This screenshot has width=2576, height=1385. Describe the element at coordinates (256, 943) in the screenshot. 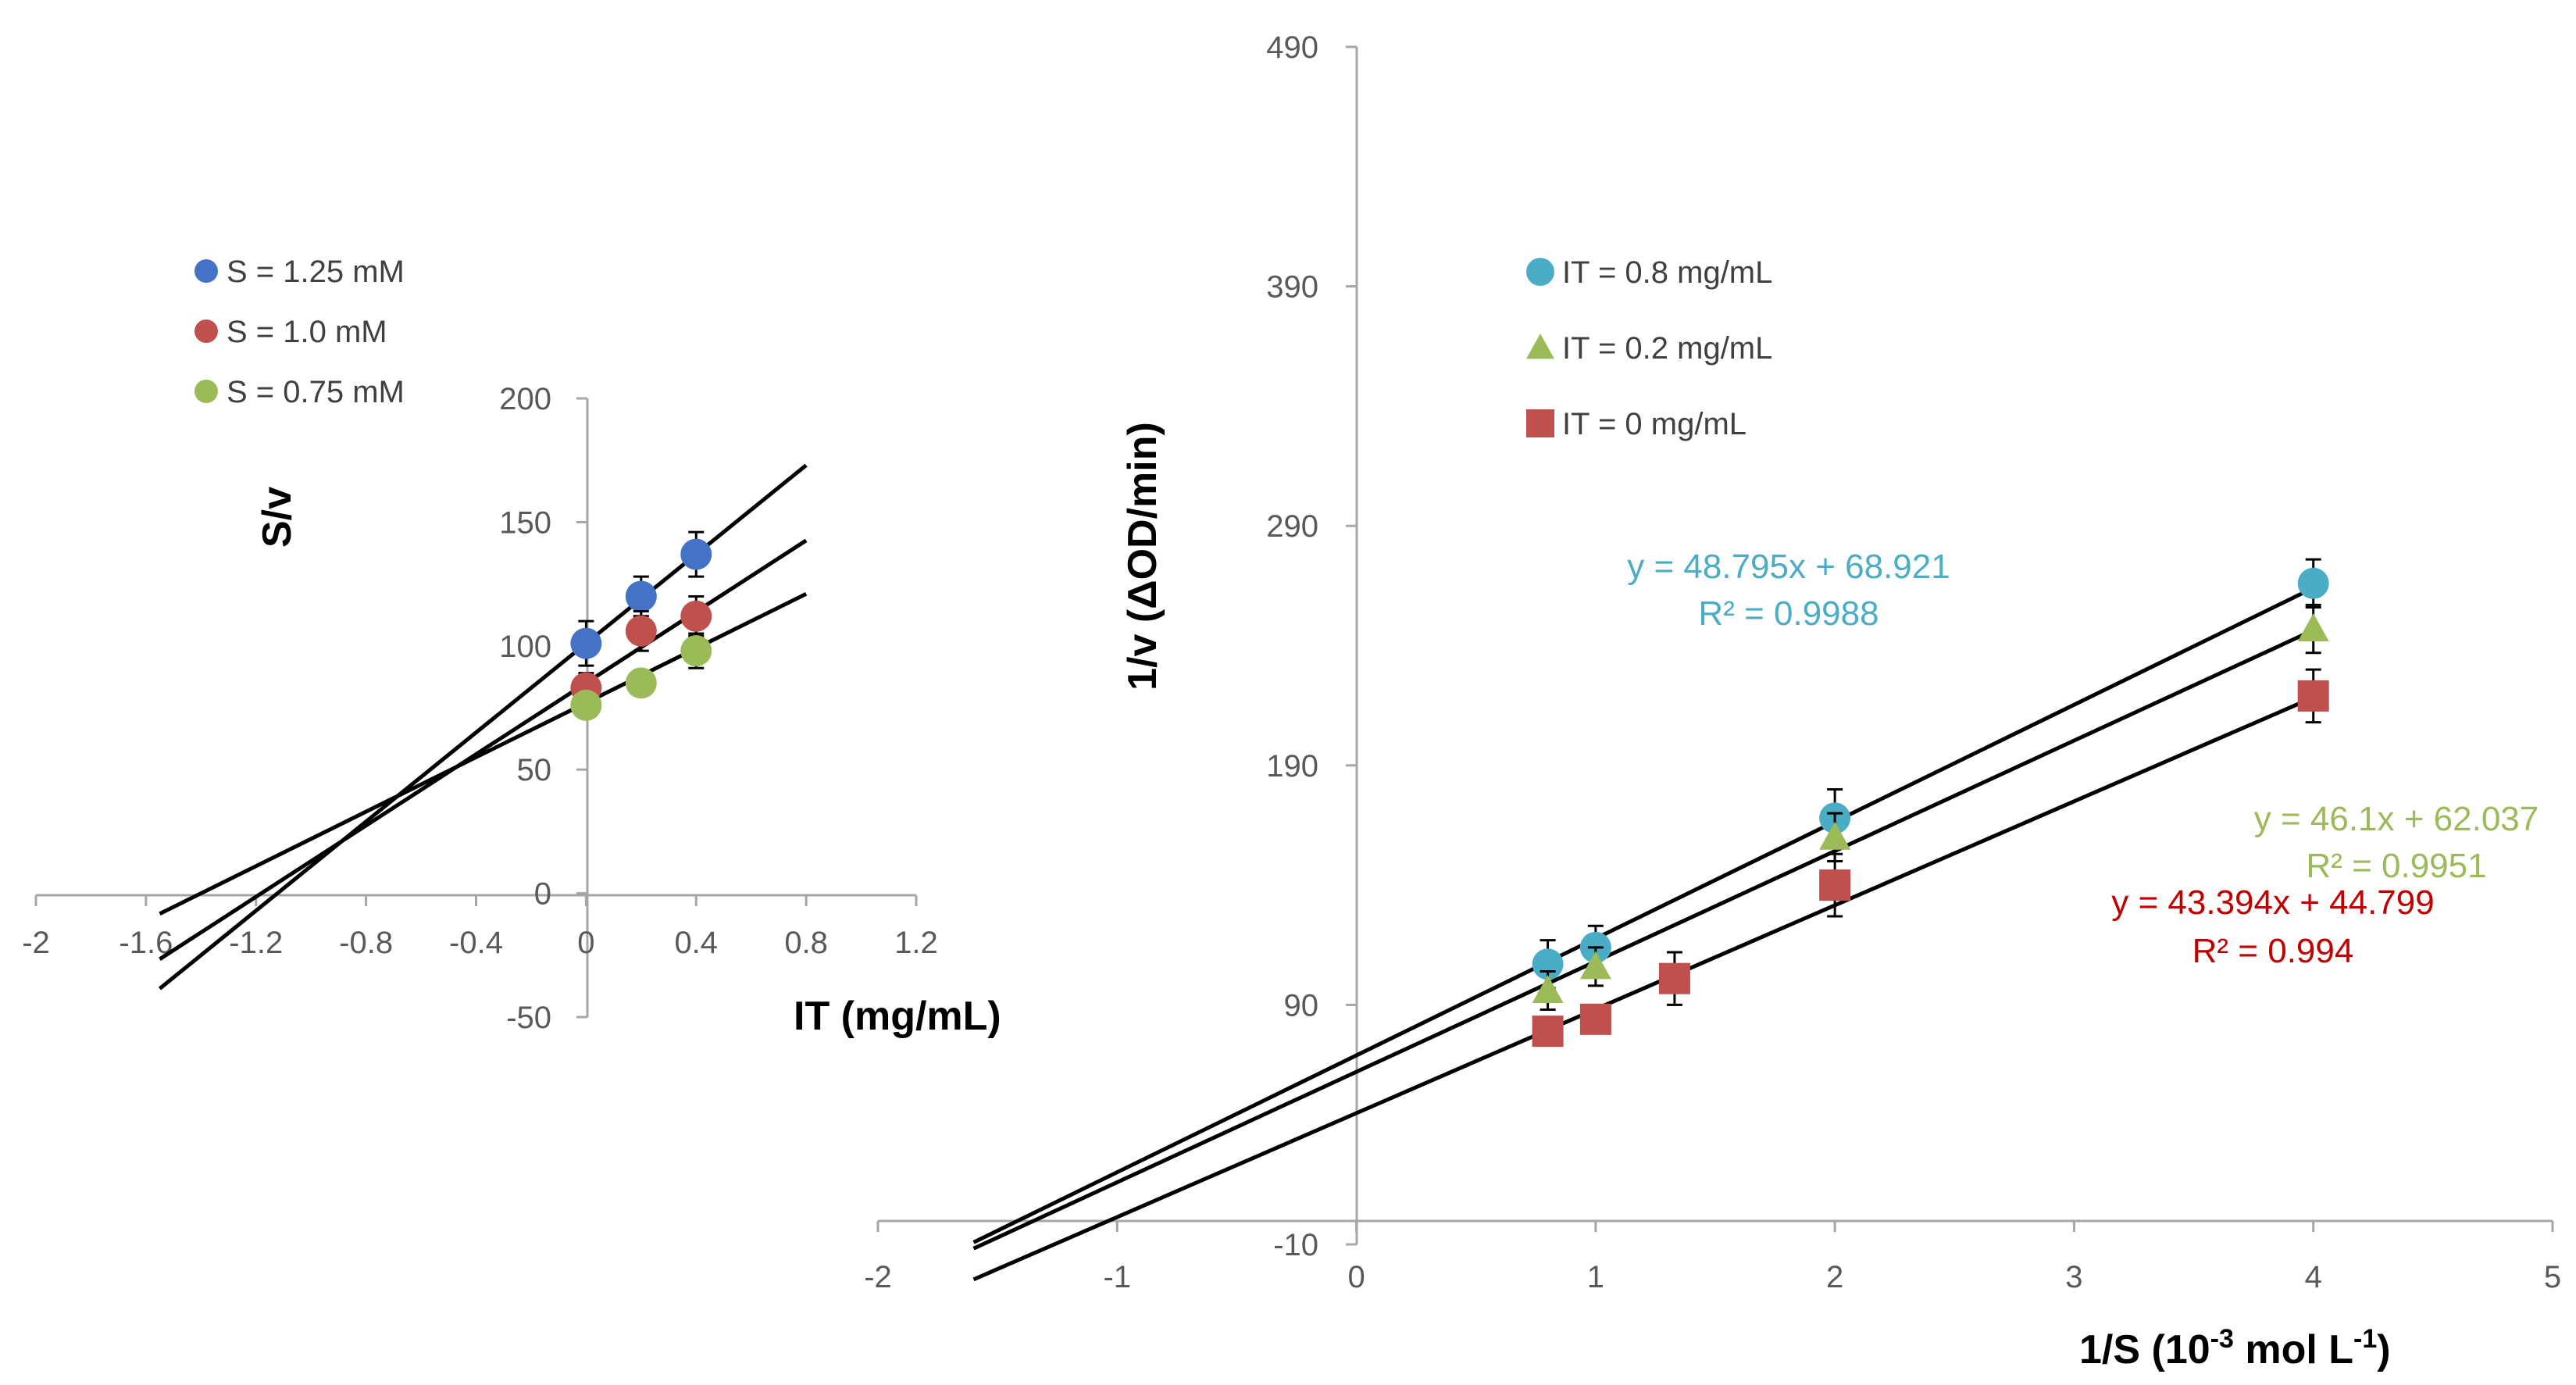

I see `left-x-tick-label: -1.2` at that location.